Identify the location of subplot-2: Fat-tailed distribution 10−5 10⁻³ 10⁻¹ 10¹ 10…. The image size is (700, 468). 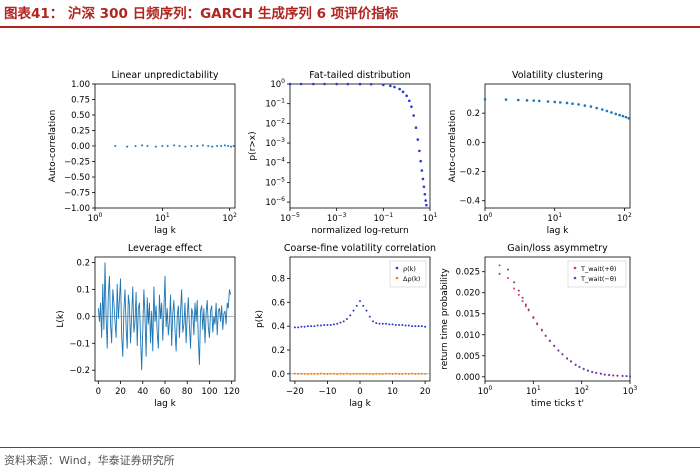
(343, 153).